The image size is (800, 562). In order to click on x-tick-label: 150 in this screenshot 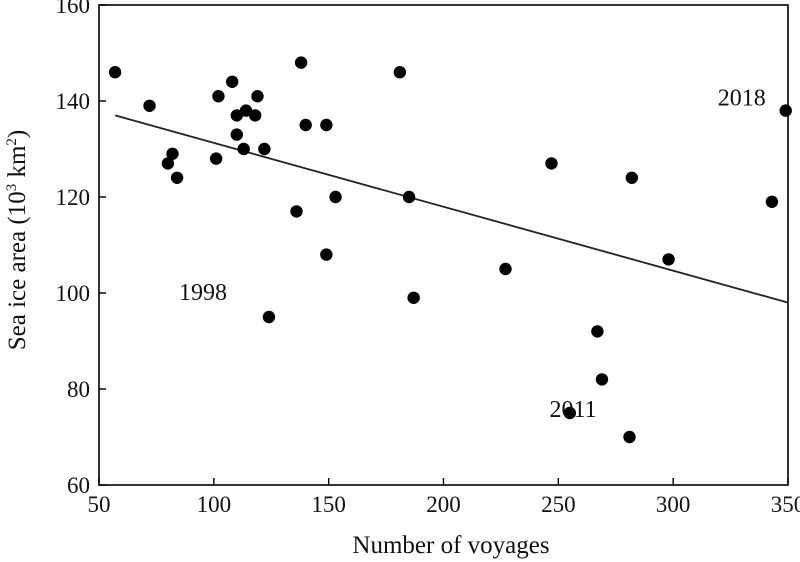, I will do `click(328, 504)`.